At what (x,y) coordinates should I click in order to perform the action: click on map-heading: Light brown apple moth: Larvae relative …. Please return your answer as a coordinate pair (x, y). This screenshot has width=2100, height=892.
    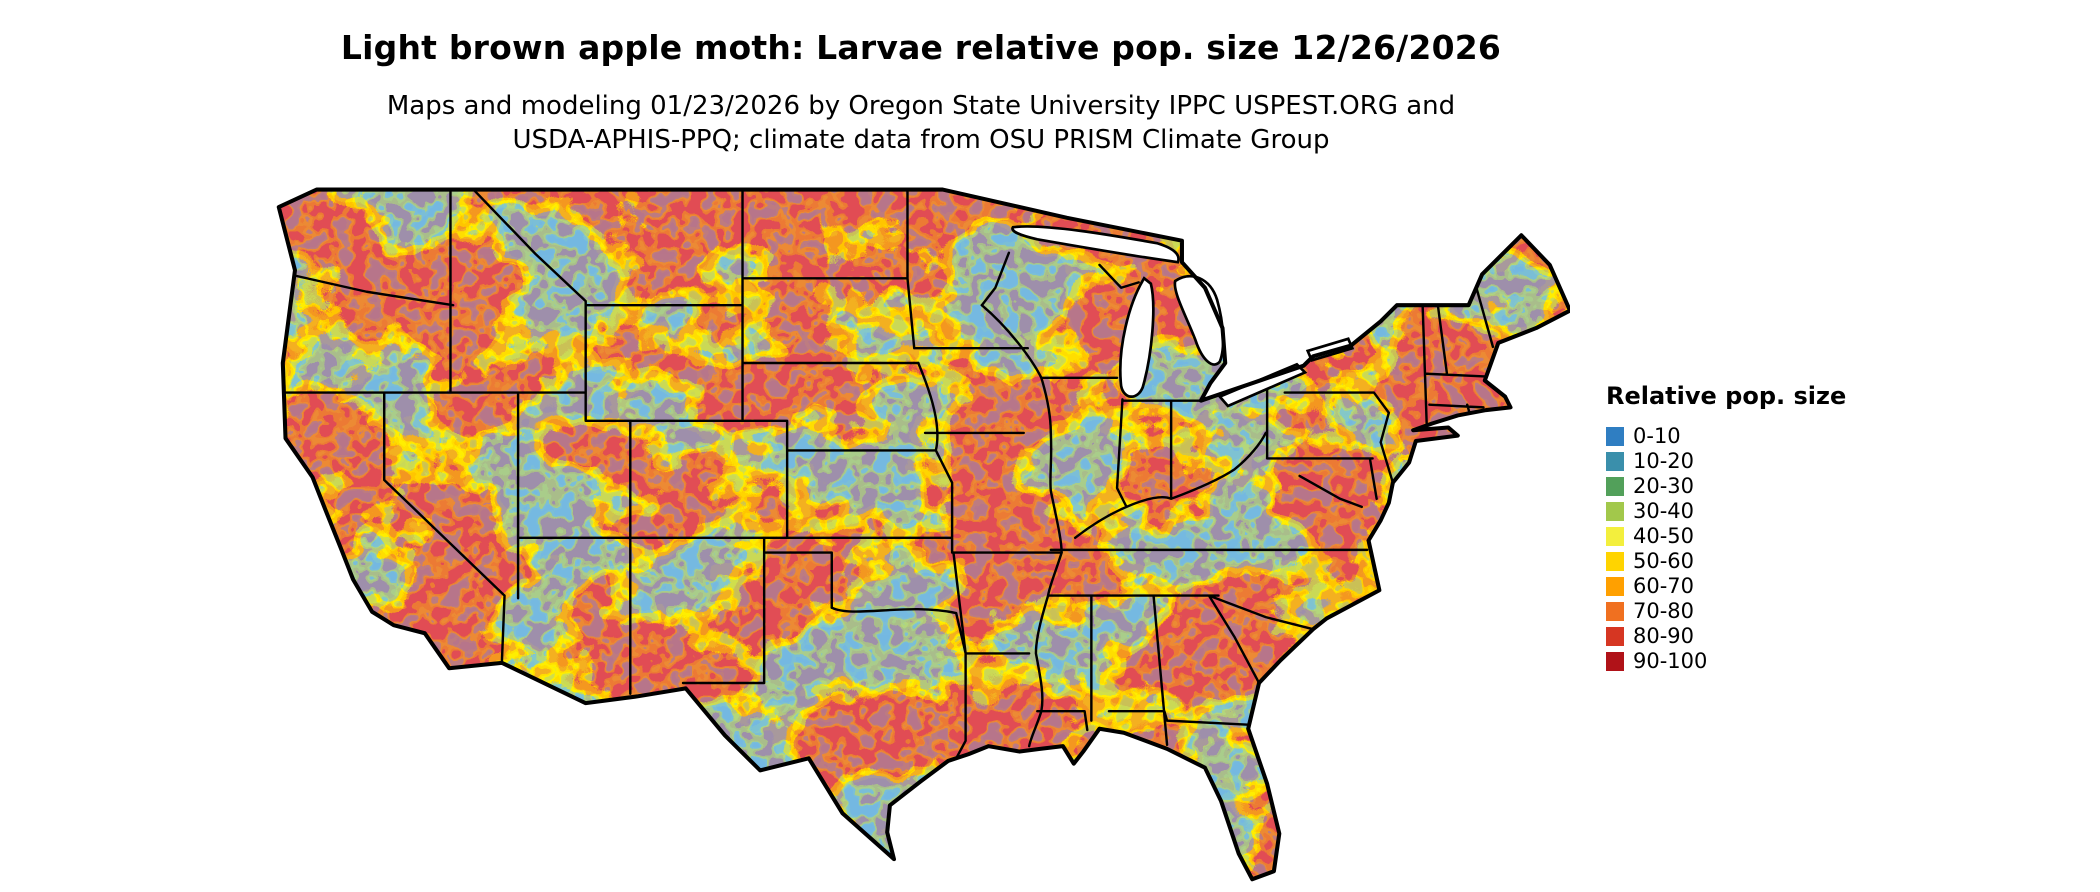
    Looking at the image, I should click on (921, 92).